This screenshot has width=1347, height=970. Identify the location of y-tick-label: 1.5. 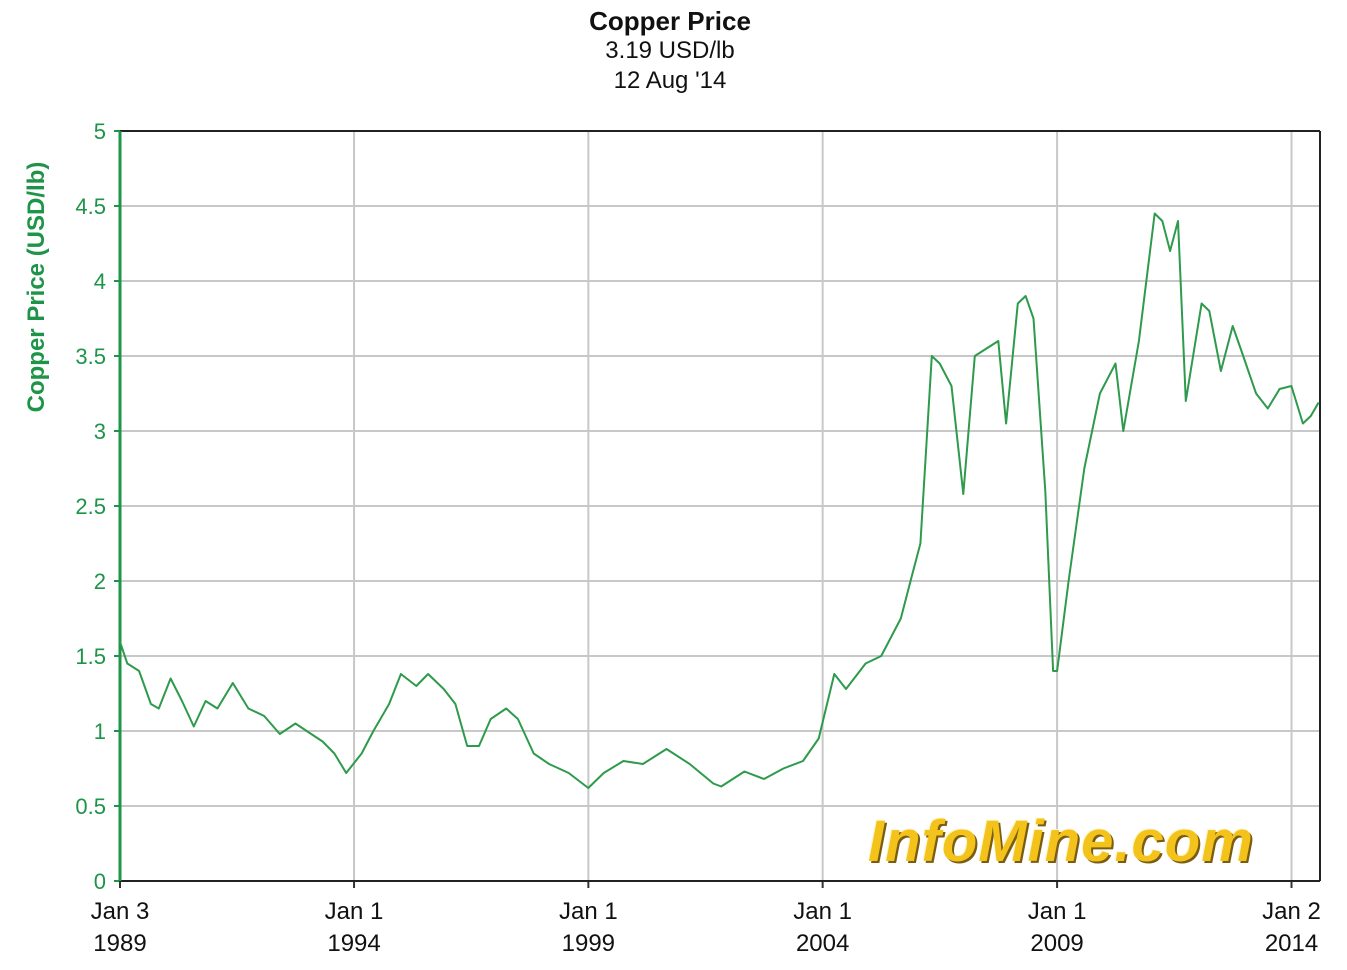
(90, 656).